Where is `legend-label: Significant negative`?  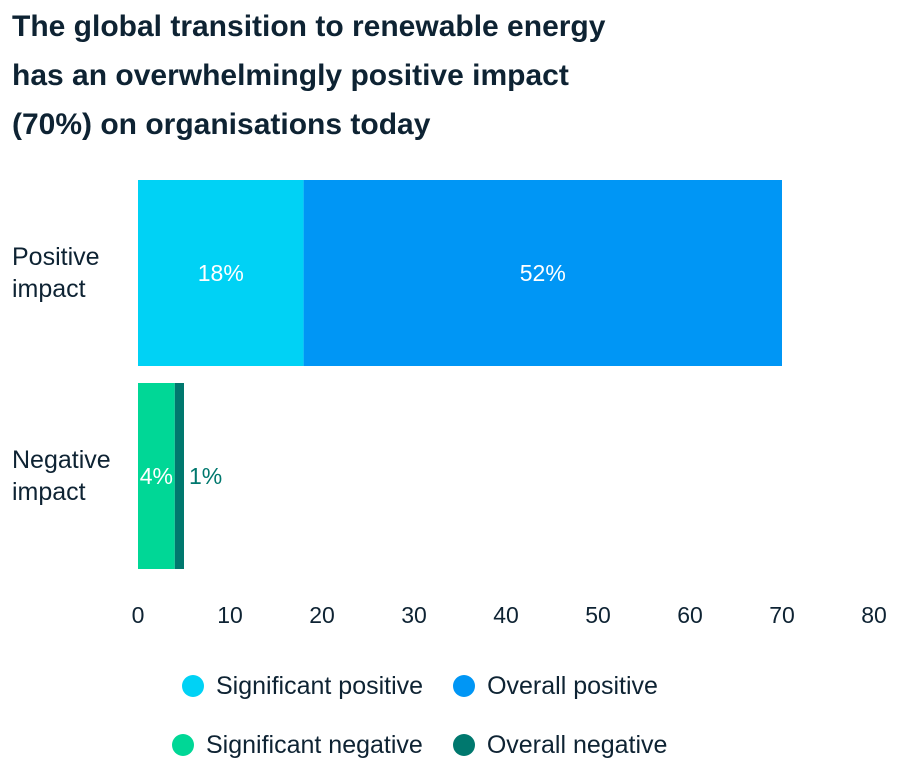
legend-label: Significant negative is located at coordinates (314, 744).